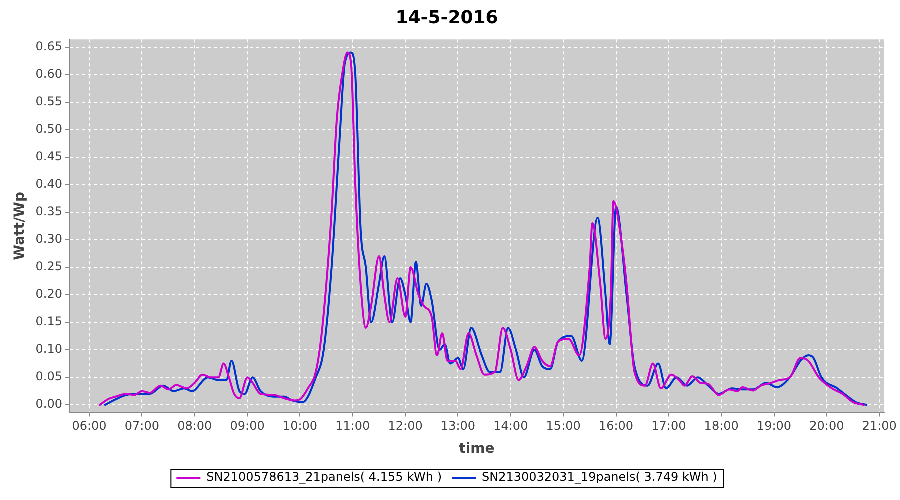  Describe the element at coordinates (49, 294) in the screenshot. I see `y-tick-label: 0.20` at that location.